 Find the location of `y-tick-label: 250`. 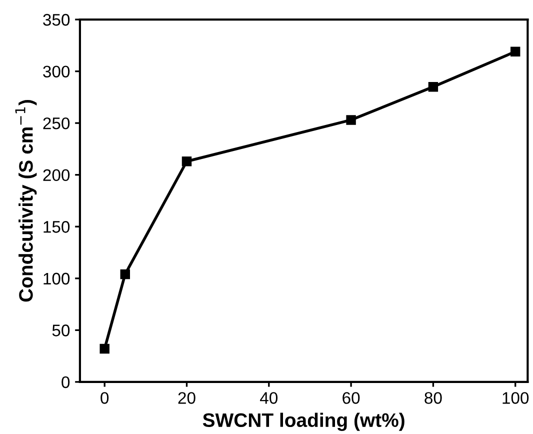

y-tick-label: 250 is located at coordinates (56, 123).